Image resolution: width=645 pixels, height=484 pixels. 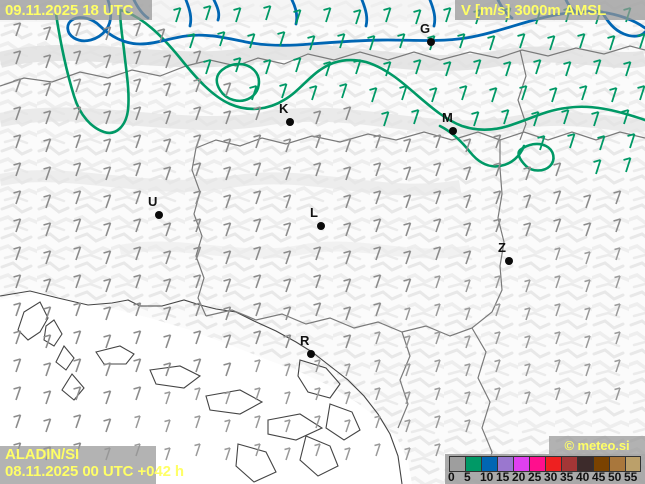 I want to click on colorbar-tick-labels: 0 5 10 15 20 25 30 35 40 45 50 55, so click(x=545, y=477).